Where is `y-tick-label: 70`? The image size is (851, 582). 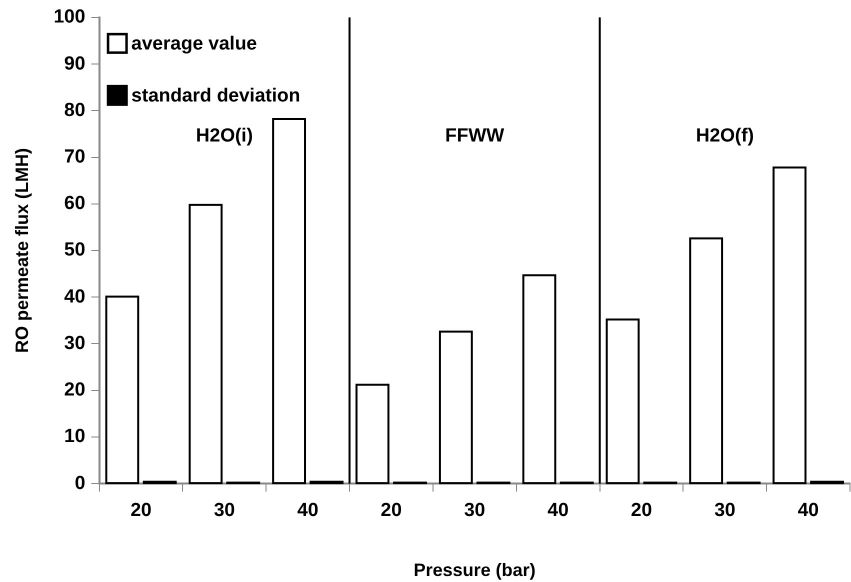 y-tick-label: 70 is located at coordinates (75, 157).